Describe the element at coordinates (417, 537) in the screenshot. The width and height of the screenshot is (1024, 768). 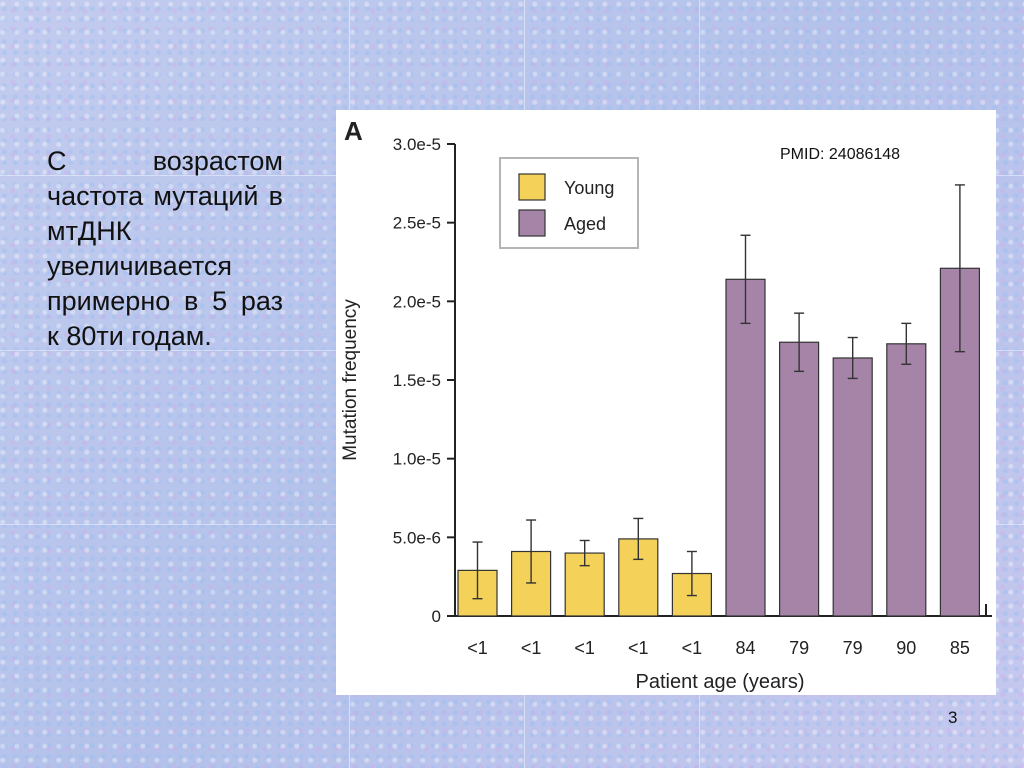
I see `y-tick-label: 5.0e-6` at that location.